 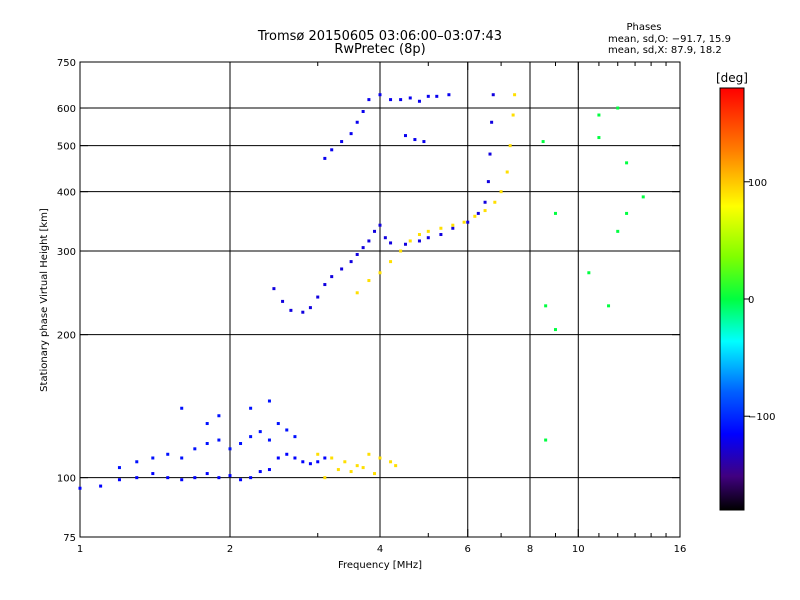 What do you see at coordinates (379, 36) in the screenshot?
I see `chart-title: Tromsø 20150605 03:06:00–03:07:43` at bounding box center [379, 36].